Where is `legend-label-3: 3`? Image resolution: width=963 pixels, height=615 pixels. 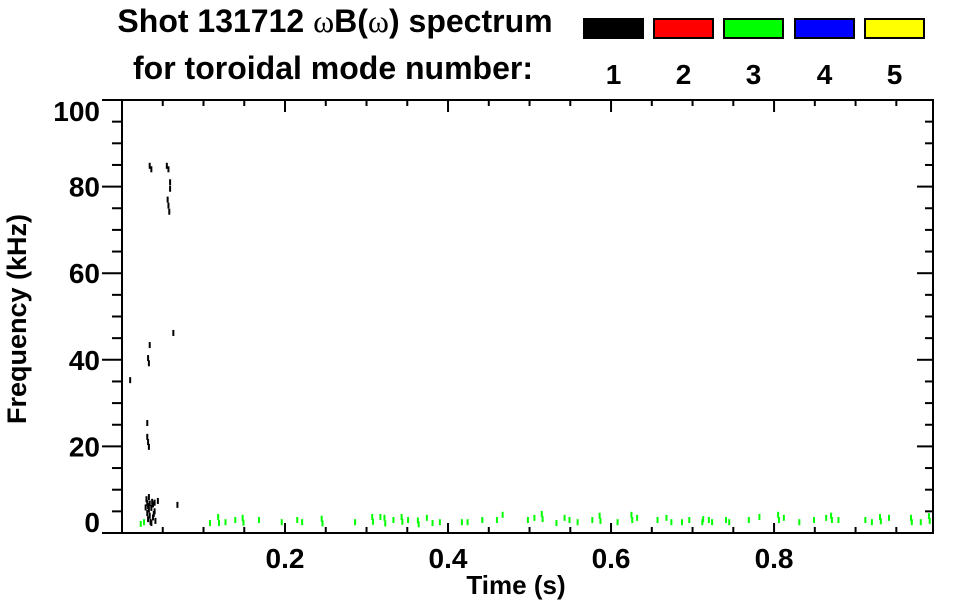 legend-label-3: 3 is located at coordinates (753, 74).